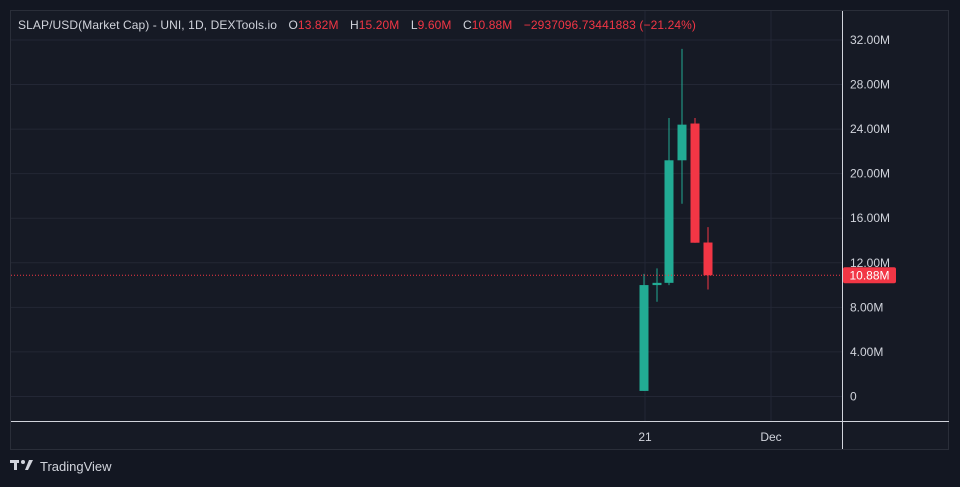 Image resolution: width=960 pixels, height=487 pixels. I want to click on y-tick-label: 32.00M, so click(870, 40).